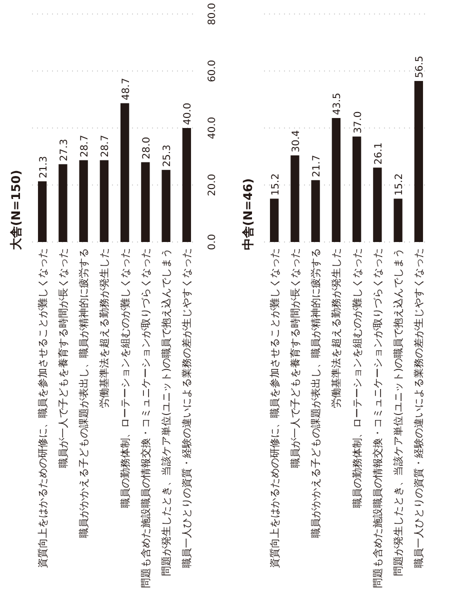 The width and height of the screenshot is (451, 614). Describe the element at coordinates (126, 89) in the screenshot. I see `data-label: 48.7` at that location.